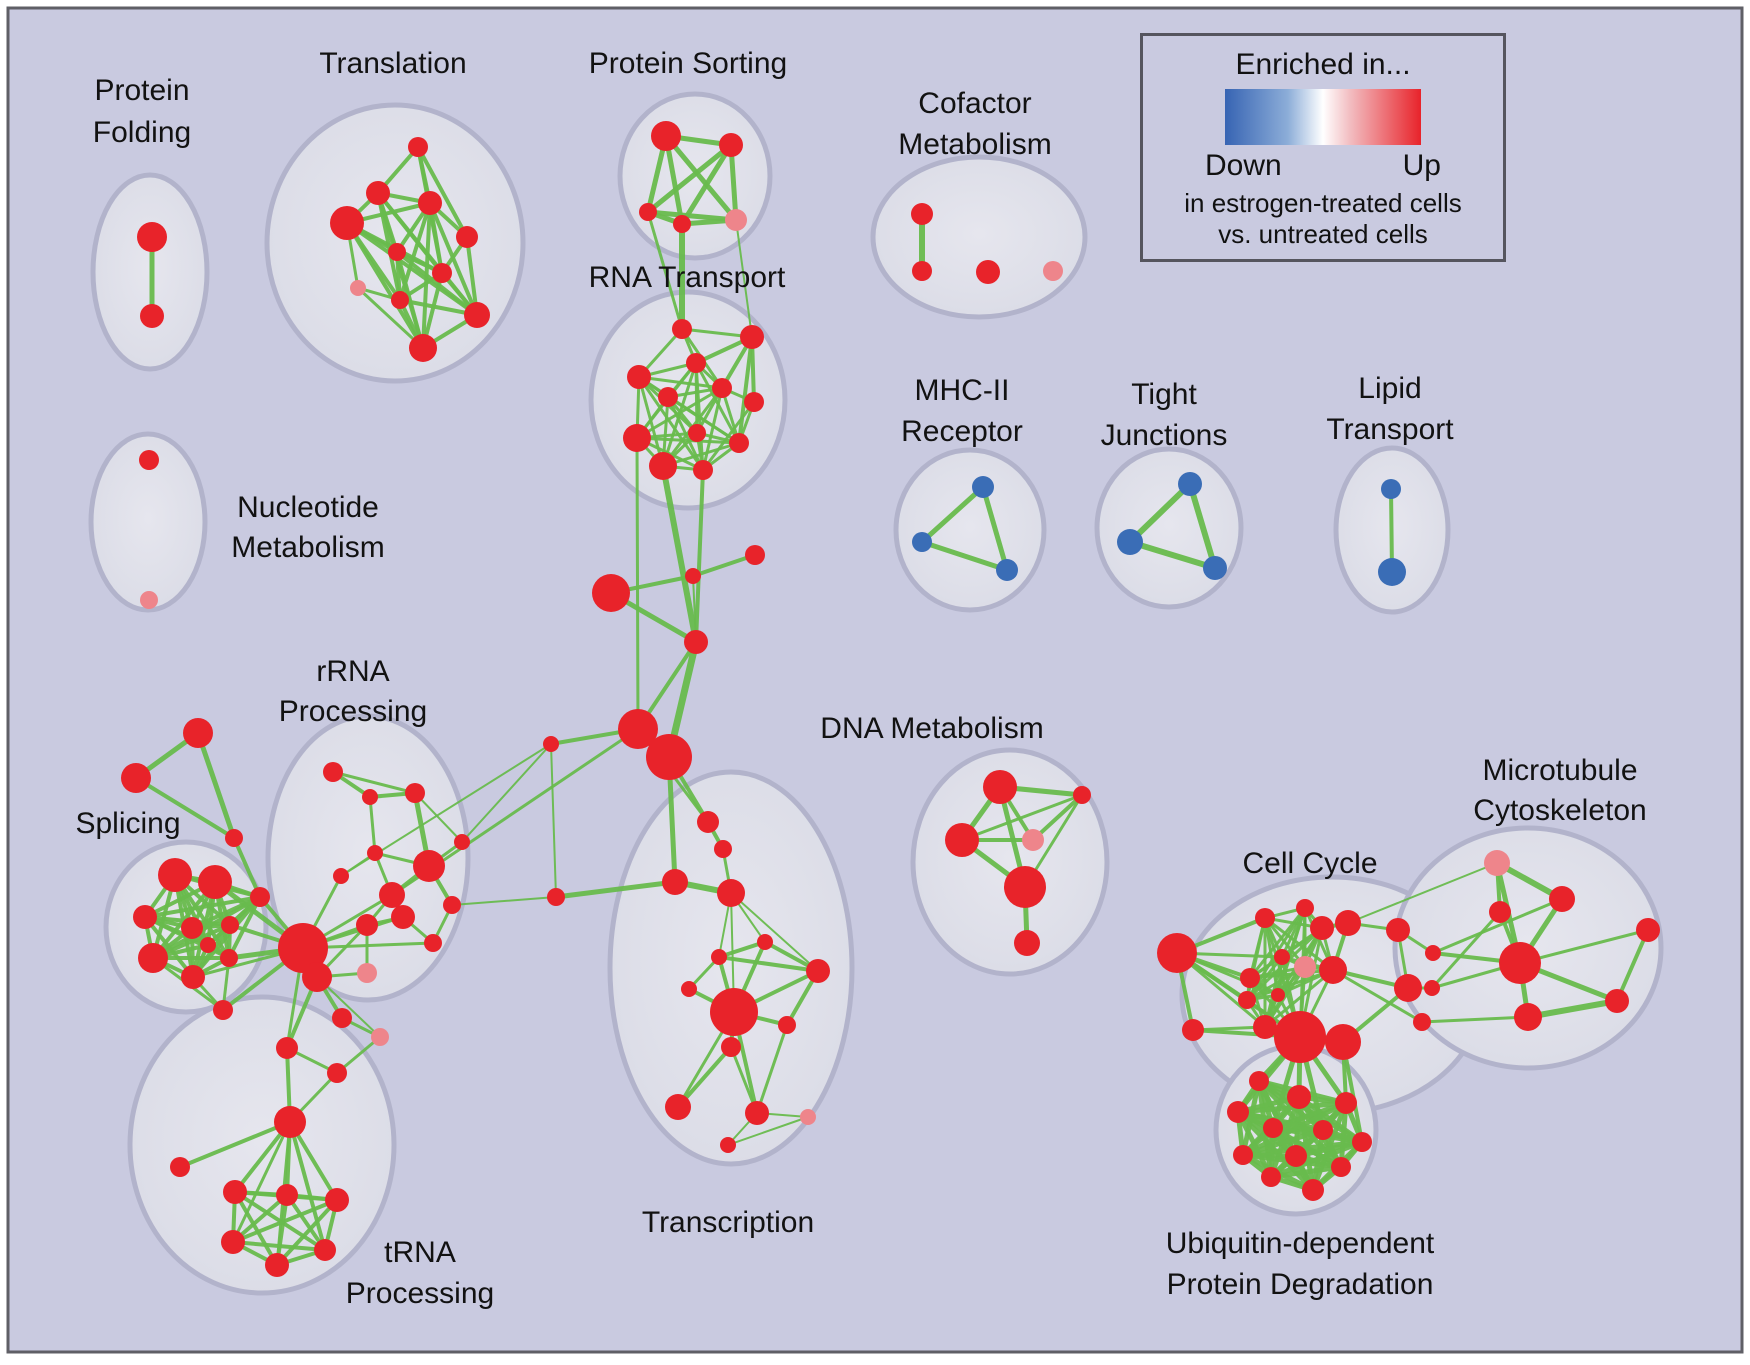 The height and width of the screenshot is (1365, 1750). Describe the element at coordinates (719, 957) in the screenshot. I see `gene-set-node-tc6` at that location.